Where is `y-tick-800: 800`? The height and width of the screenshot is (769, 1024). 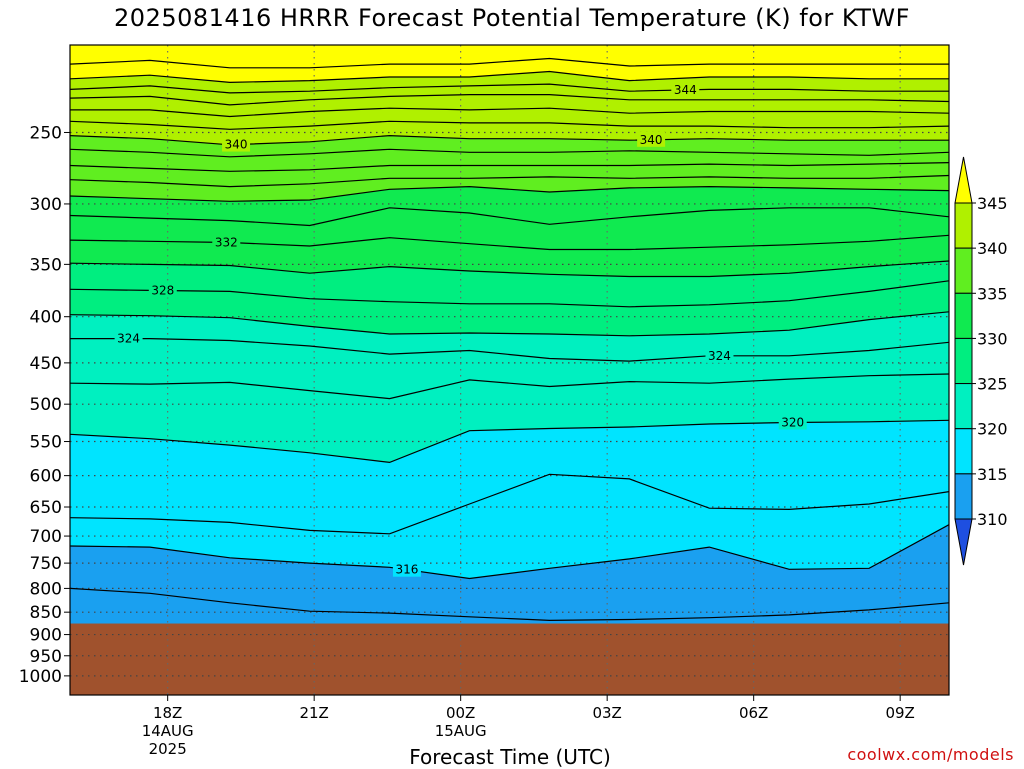
y-tick-800: 800 is located at coordinates (46, 589).